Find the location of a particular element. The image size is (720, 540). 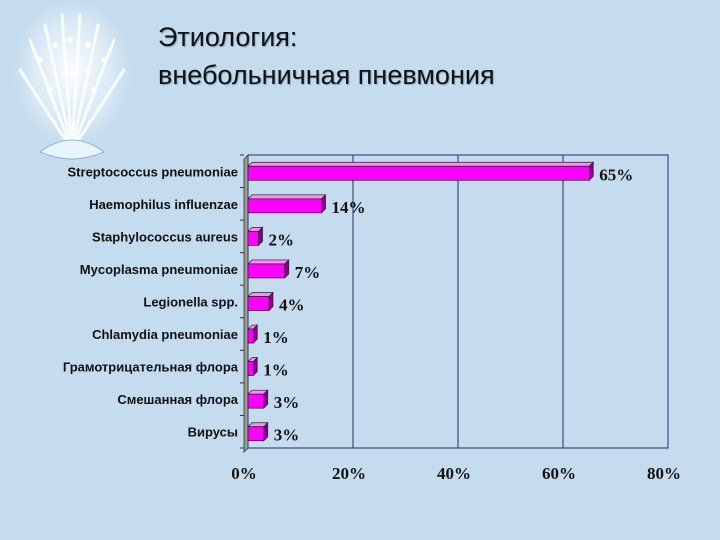

category-label: Смешанная флора is located at coordinates (177, 399).